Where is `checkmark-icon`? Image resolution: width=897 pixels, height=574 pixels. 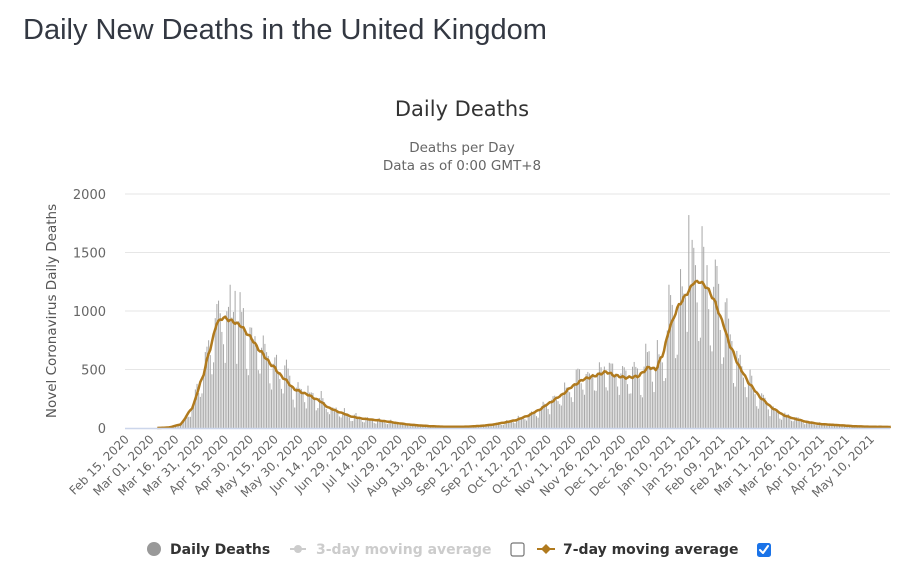 checkmark-icon is located at coordinates (764, 549).